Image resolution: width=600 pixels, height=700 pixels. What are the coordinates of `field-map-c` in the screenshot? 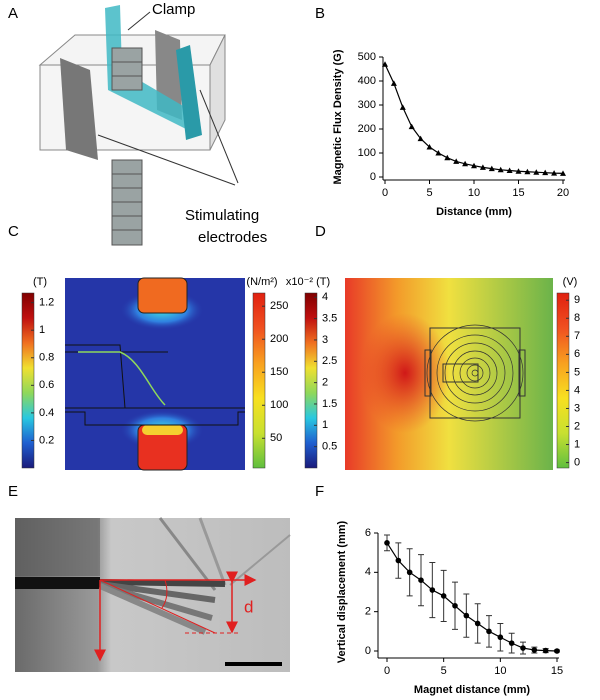 It's located at (155, 374).